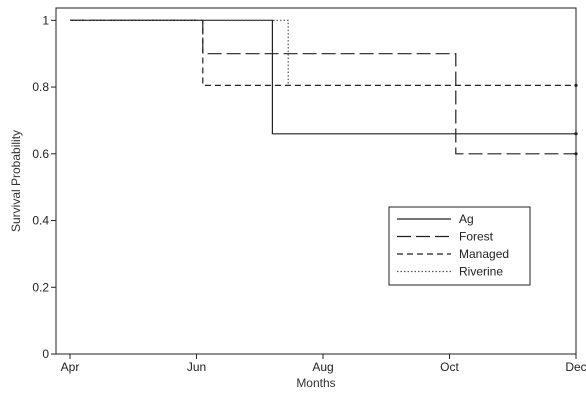 This screenshot has width=586, height=398. What do you see at coordinates (322, 367) in the screenshot?
I see `x-tick-label: Aug` at bounding box center [322, 367].